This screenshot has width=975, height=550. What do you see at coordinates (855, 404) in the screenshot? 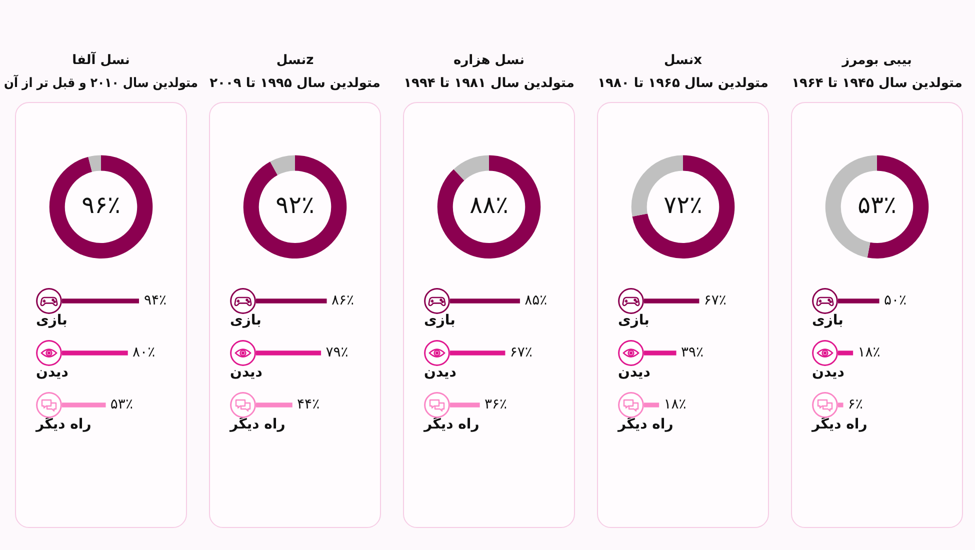
I see `data-label: ۶٪` at bounding box center [855, 404].